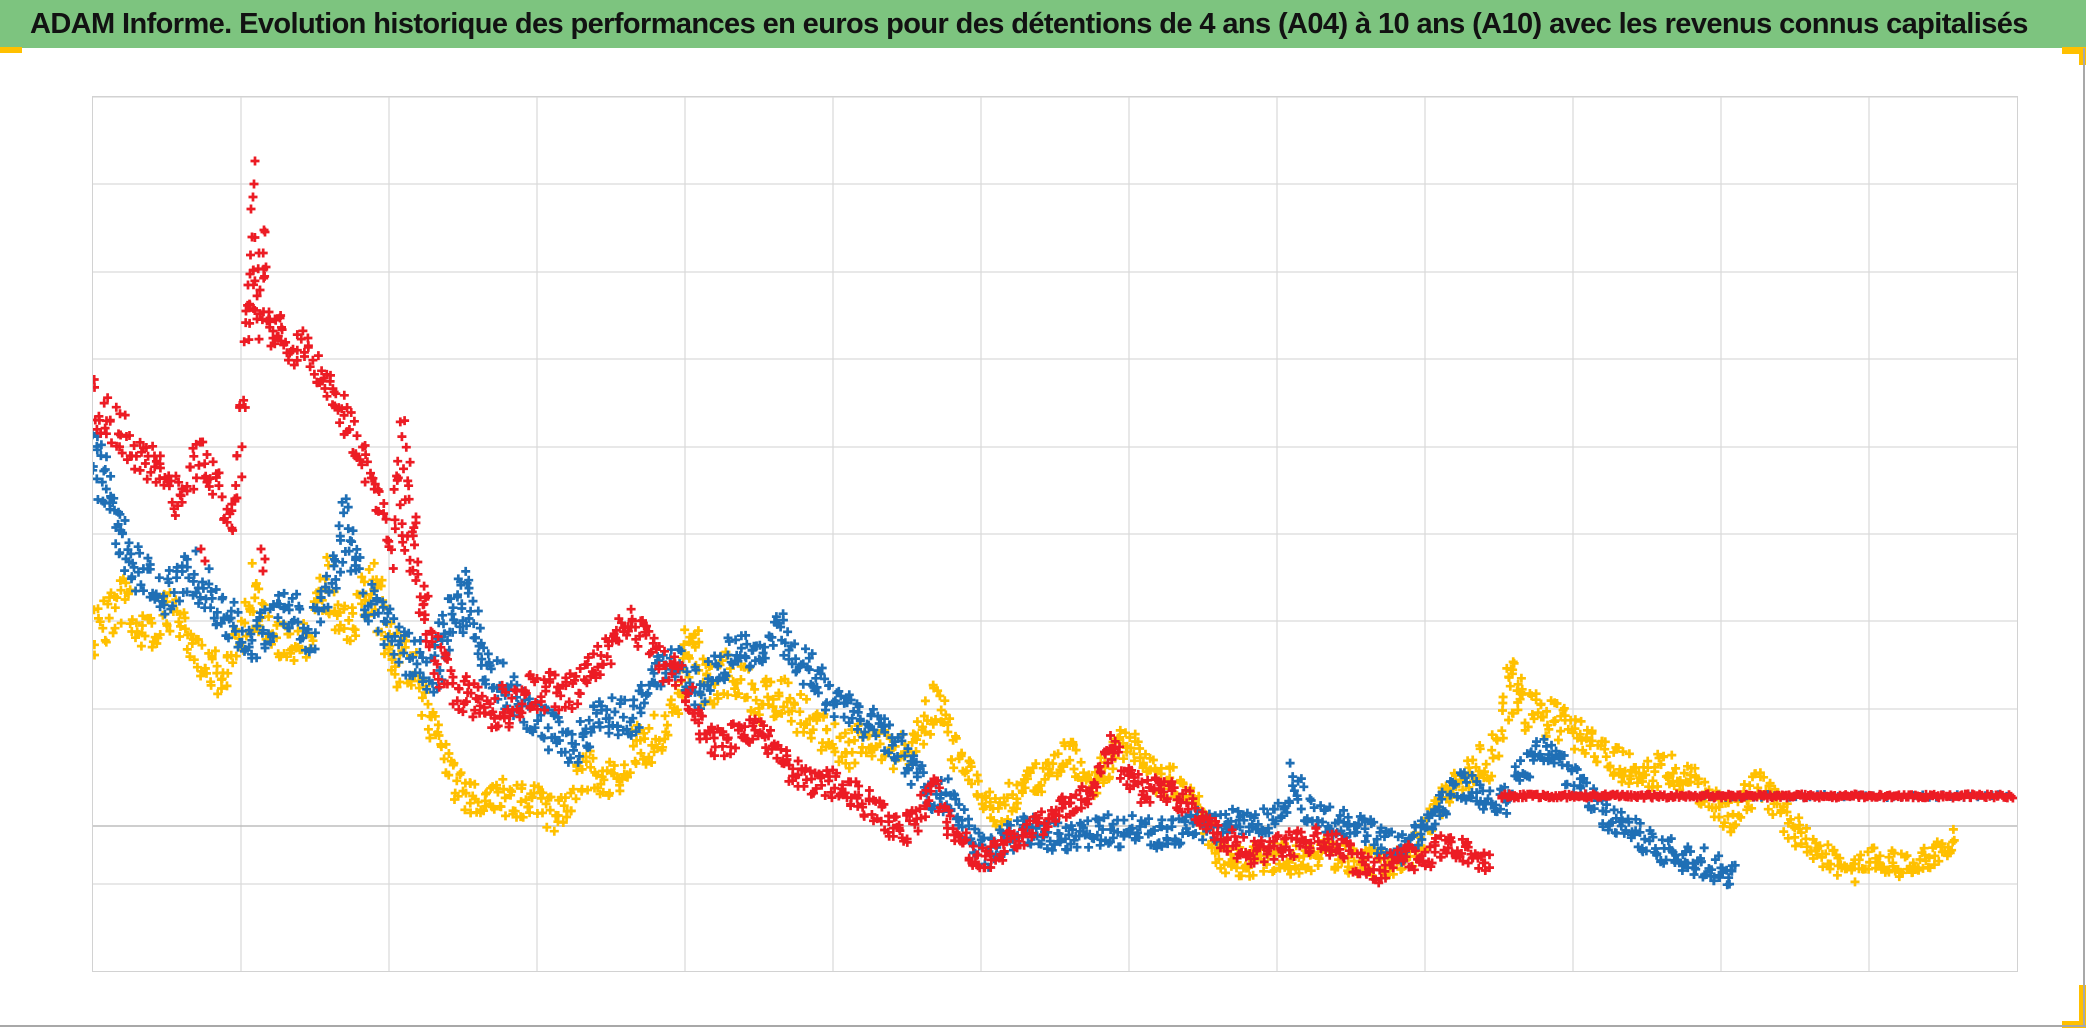 This screenshot has height=1031, width=2086. Describe the element at coordinates (2074, 50) in the screenshot. I see `selection-corner-top-right-h` at that location.